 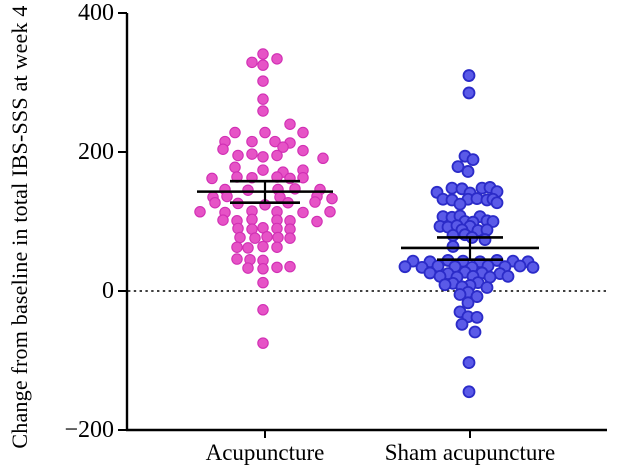 What do you see at coordinates (470, 452) in the screenshot?
I see `x-category-label-sham-acupuncture: Sham acupuncture` at bounding box center [470, 452].